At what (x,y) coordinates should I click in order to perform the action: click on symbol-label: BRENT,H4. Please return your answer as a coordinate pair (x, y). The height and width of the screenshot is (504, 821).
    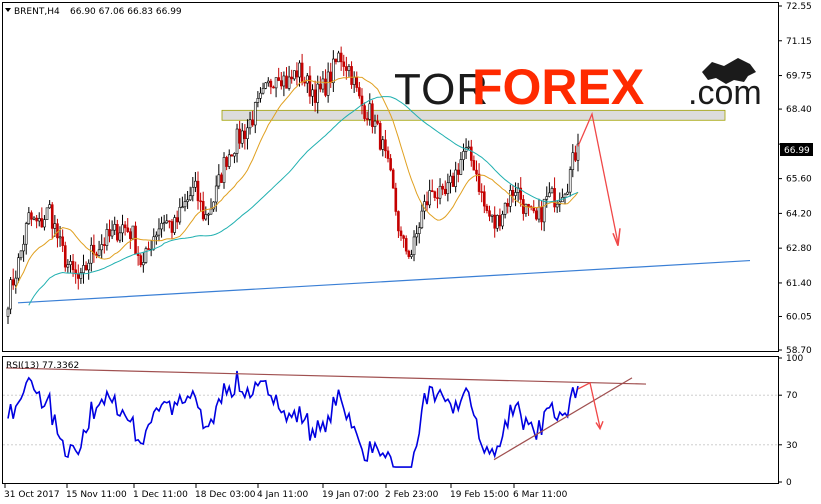
    Looking at the image, I should click on (37, 12).